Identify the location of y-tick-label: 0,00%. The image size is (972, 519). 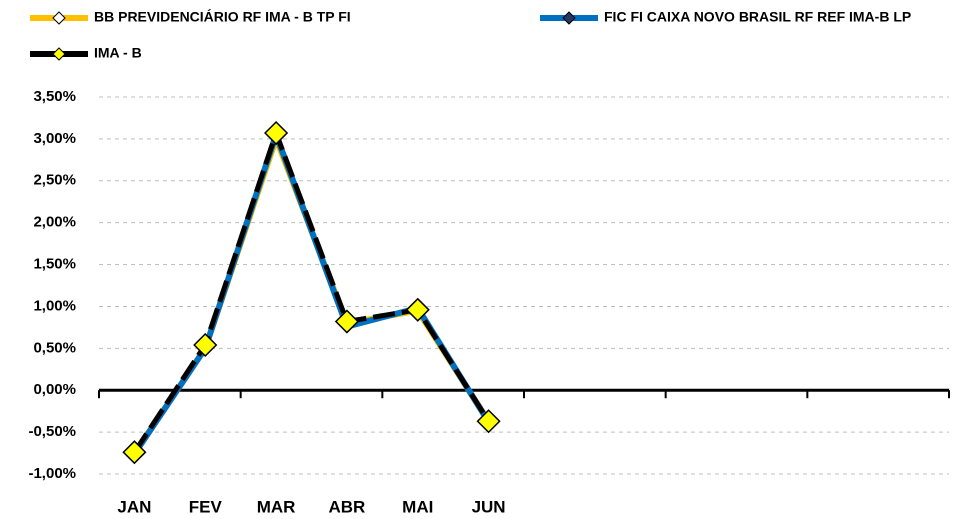
(54, 389).